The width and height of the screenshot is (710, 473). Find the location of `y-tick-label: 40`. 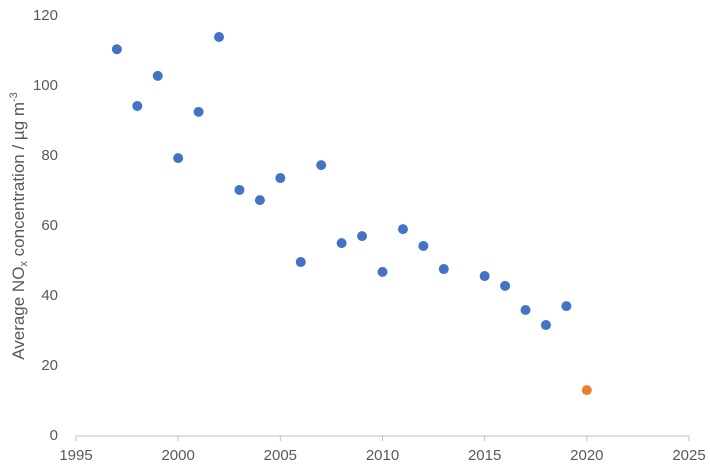

y-tick-label: 40 is located at coordinates (49, 295).